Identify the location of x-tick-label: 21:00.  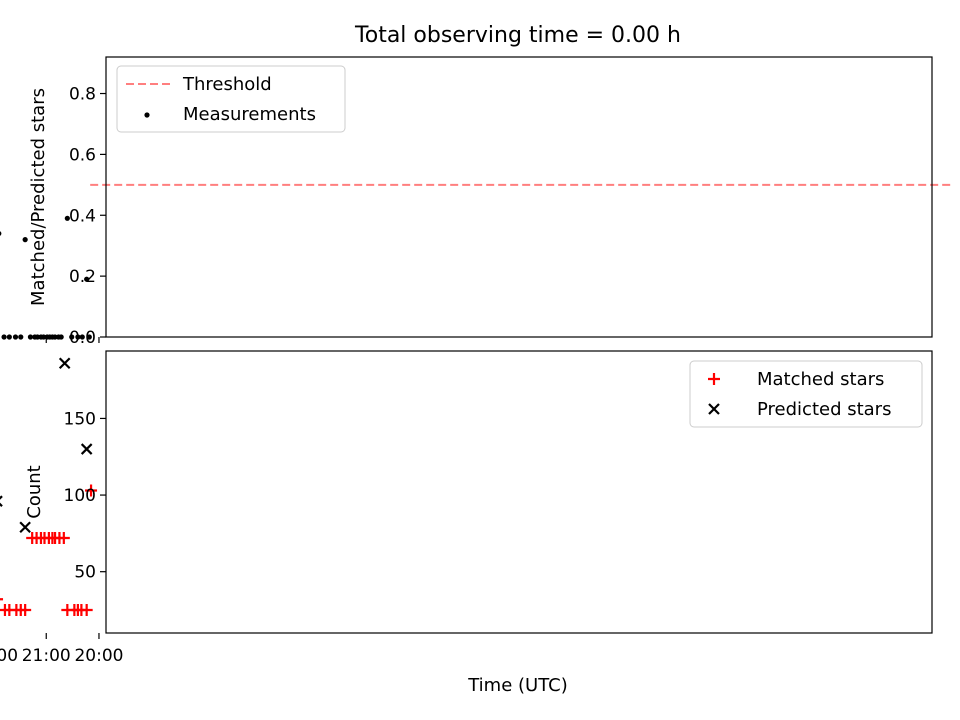
(46, 656).